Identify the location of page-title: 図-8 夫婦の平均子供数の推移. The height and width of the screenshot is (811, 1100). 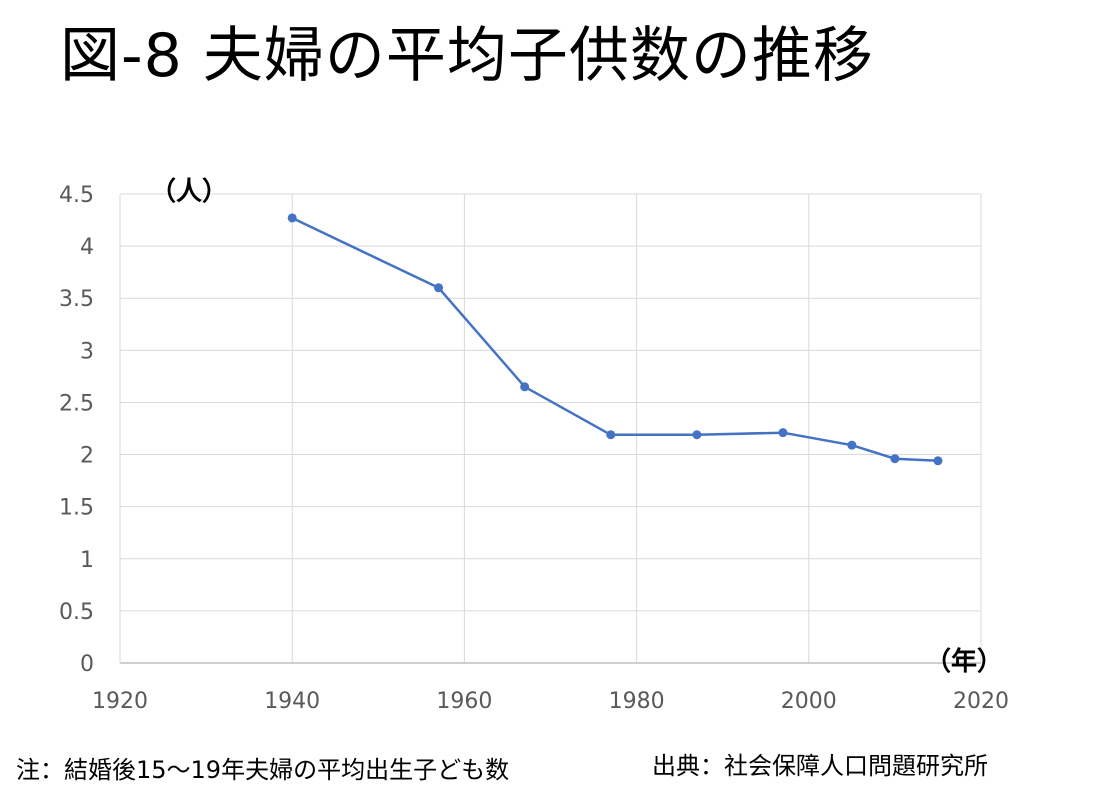
(467, 56).